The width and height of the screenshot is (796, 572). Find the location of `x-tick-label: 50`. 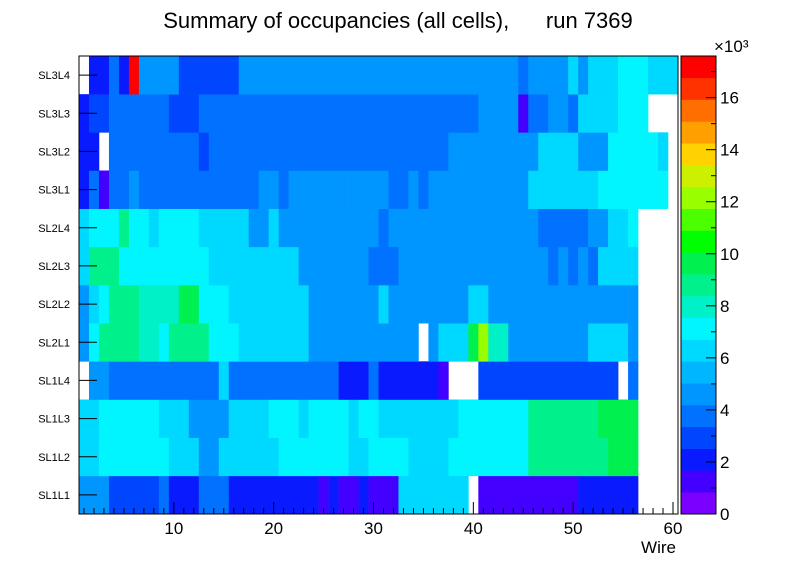

x-tick-label: 50 is located at coordinates (573, 528).